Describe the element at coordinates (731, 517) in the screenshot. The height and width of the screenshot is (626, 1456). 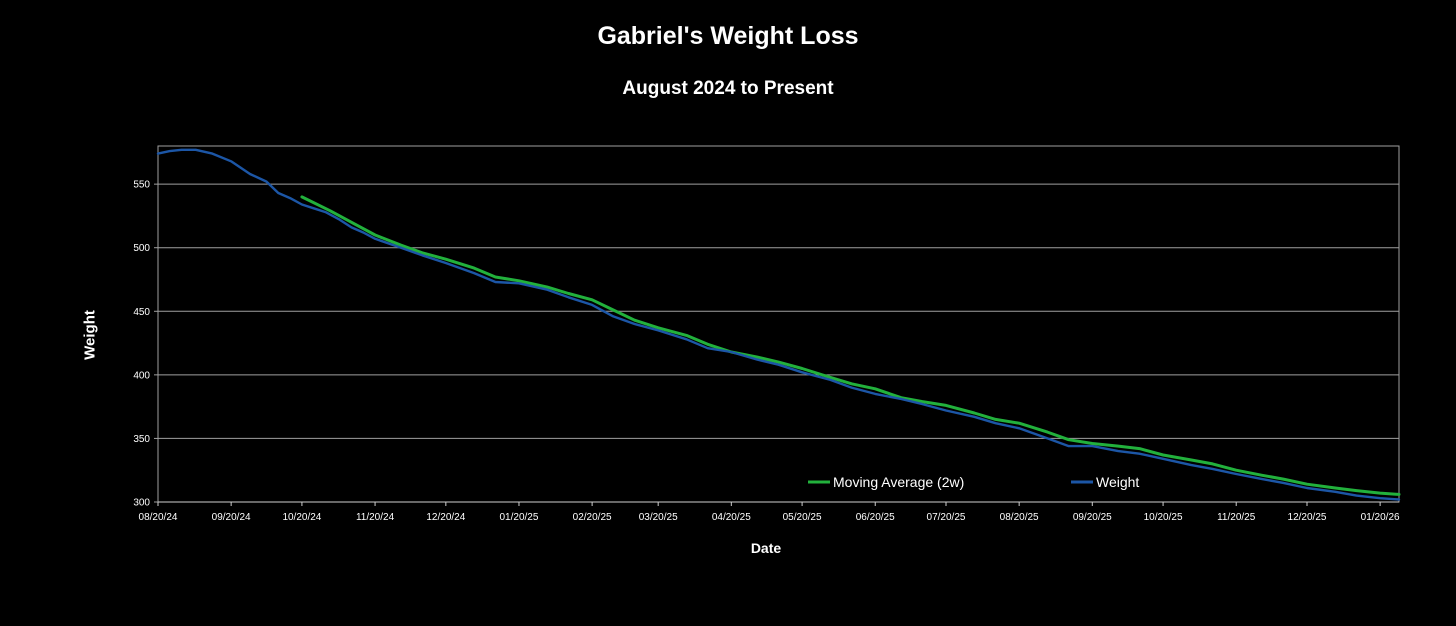
I see `x-tick-label: 04/20/25` at that location.